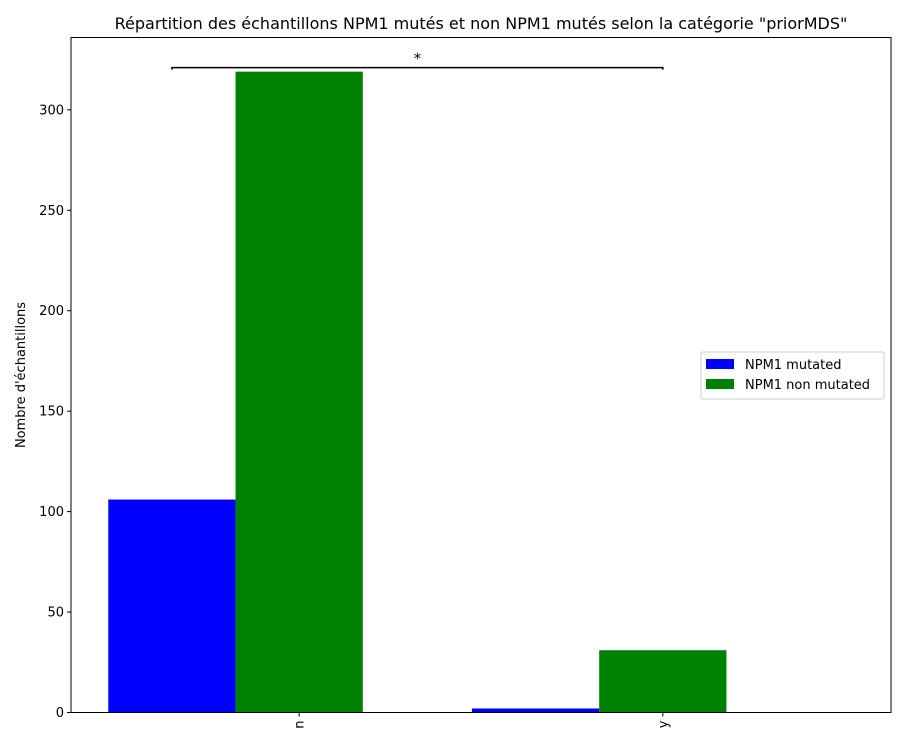  I want to click on x-tick-label-n: n, so click(300, 725).